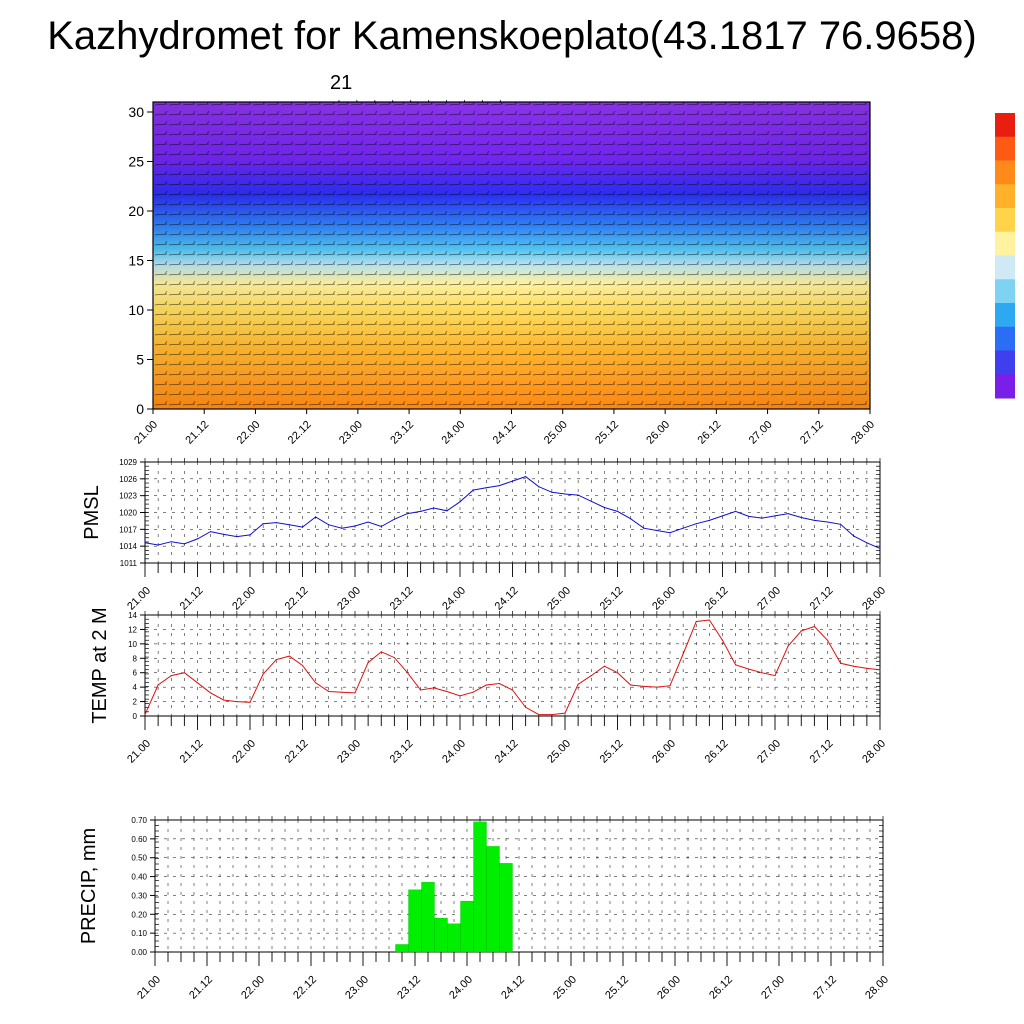 Image resolution: width=1024 pixels, height=1024 pixels. Describe the element at coordinates (825, 988) in the screenshot. I see `x-tick-label: 27.12` at that location.